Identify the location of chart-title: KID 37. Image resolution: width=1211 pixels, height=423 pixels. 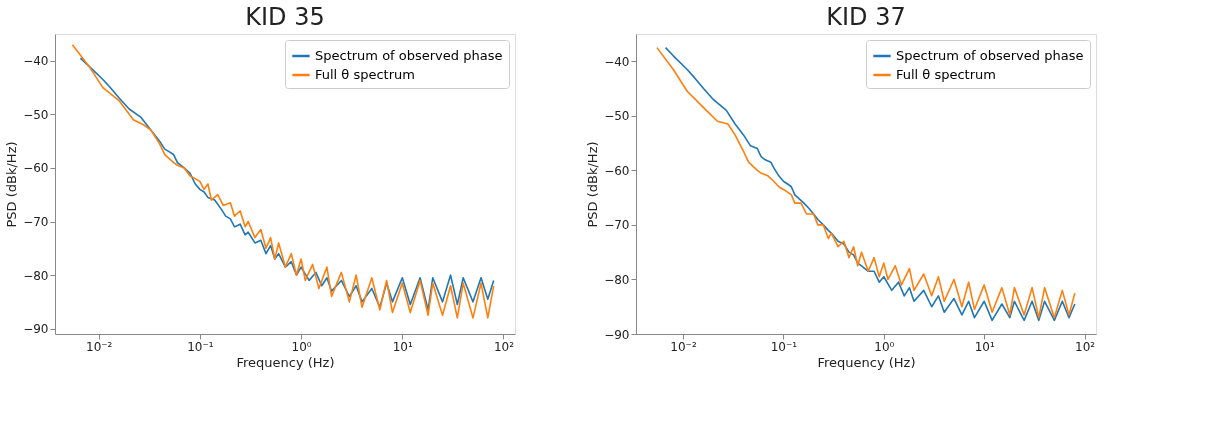
(866, 17).